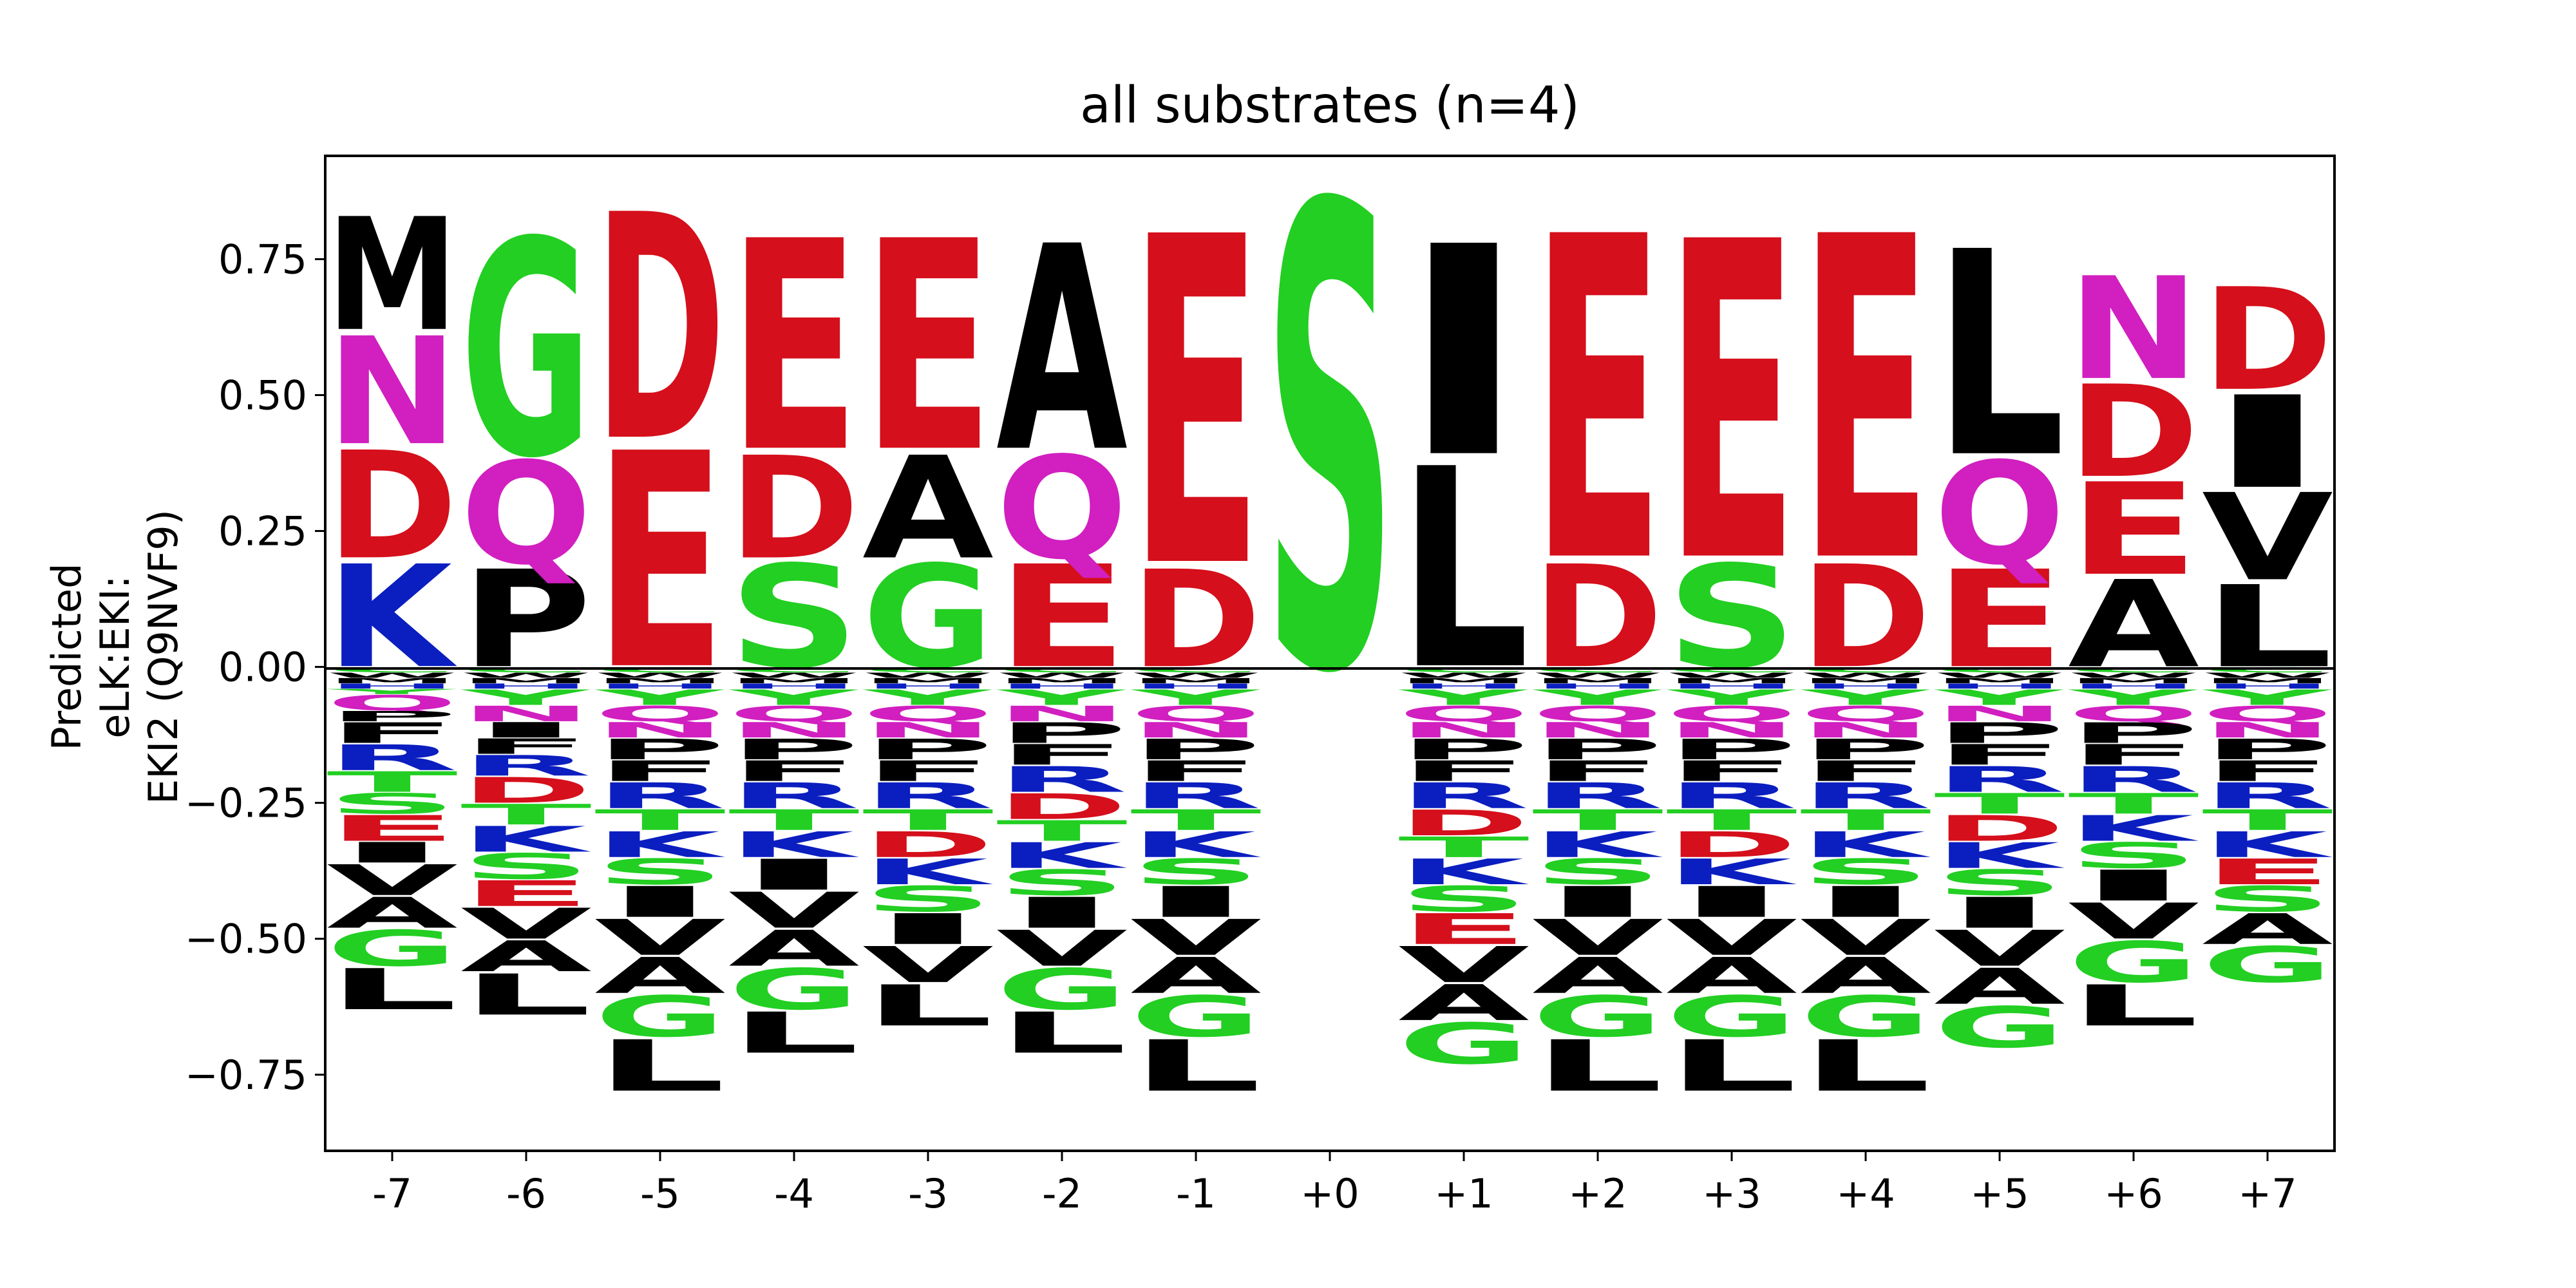 The width and height of the screenshot is (2576, 1288). Describe the element at coordinates (793, 845) in the screenshot. I see `logo-letter--4-K-negative: K` at that location.